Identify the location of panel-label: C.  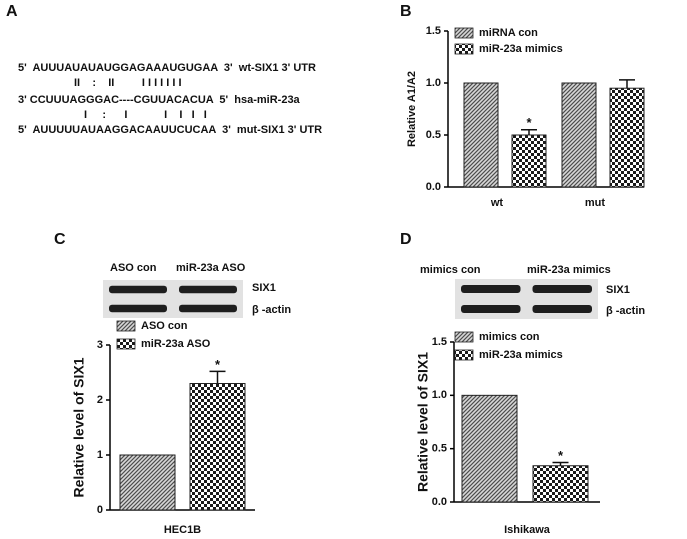
(60, 239).